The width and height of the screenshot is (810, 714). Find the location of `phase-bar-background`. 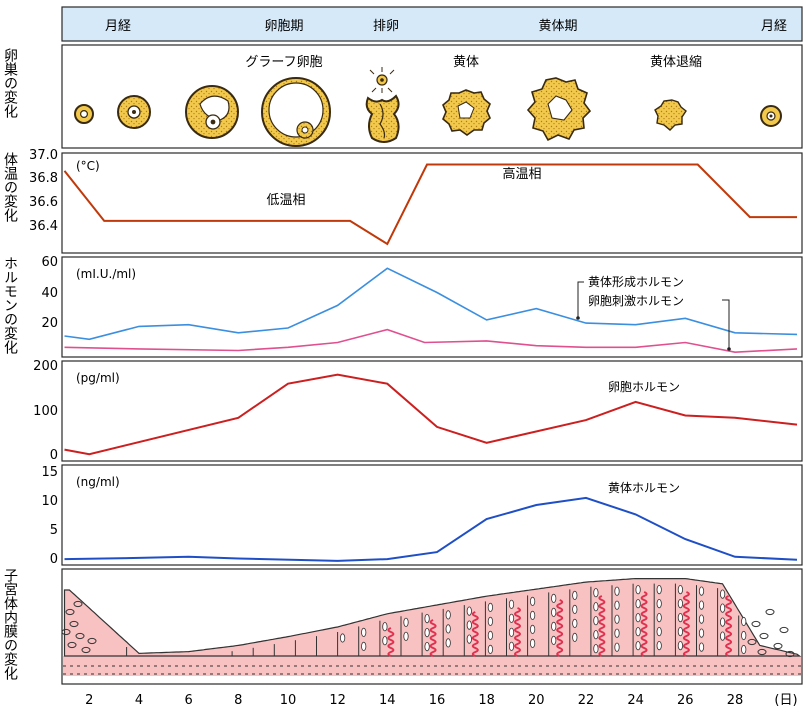

phase-bar-background is located at coordinates (432, 24).